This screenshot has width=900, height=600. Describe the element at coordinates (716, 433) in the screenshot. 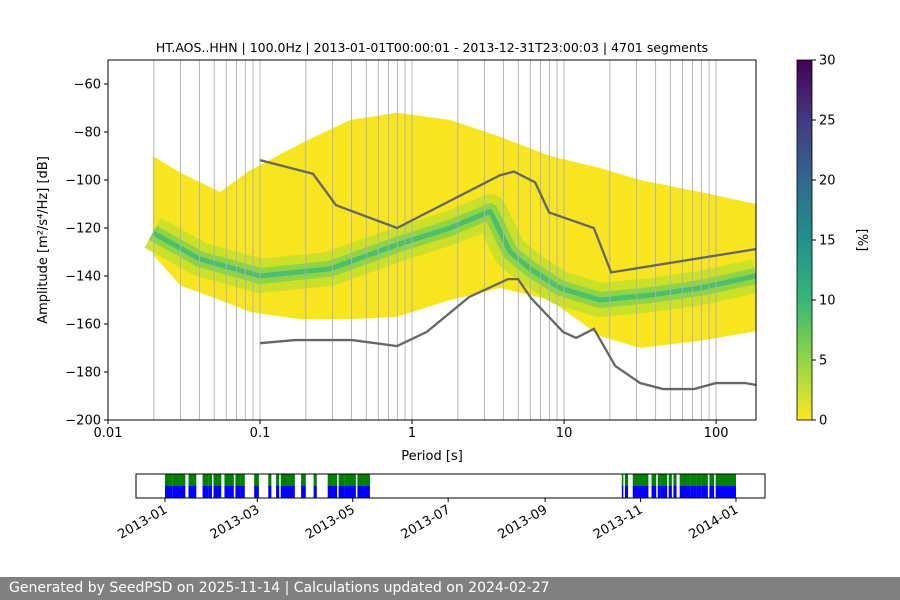

I see `x-tick-label: 100` at that location.